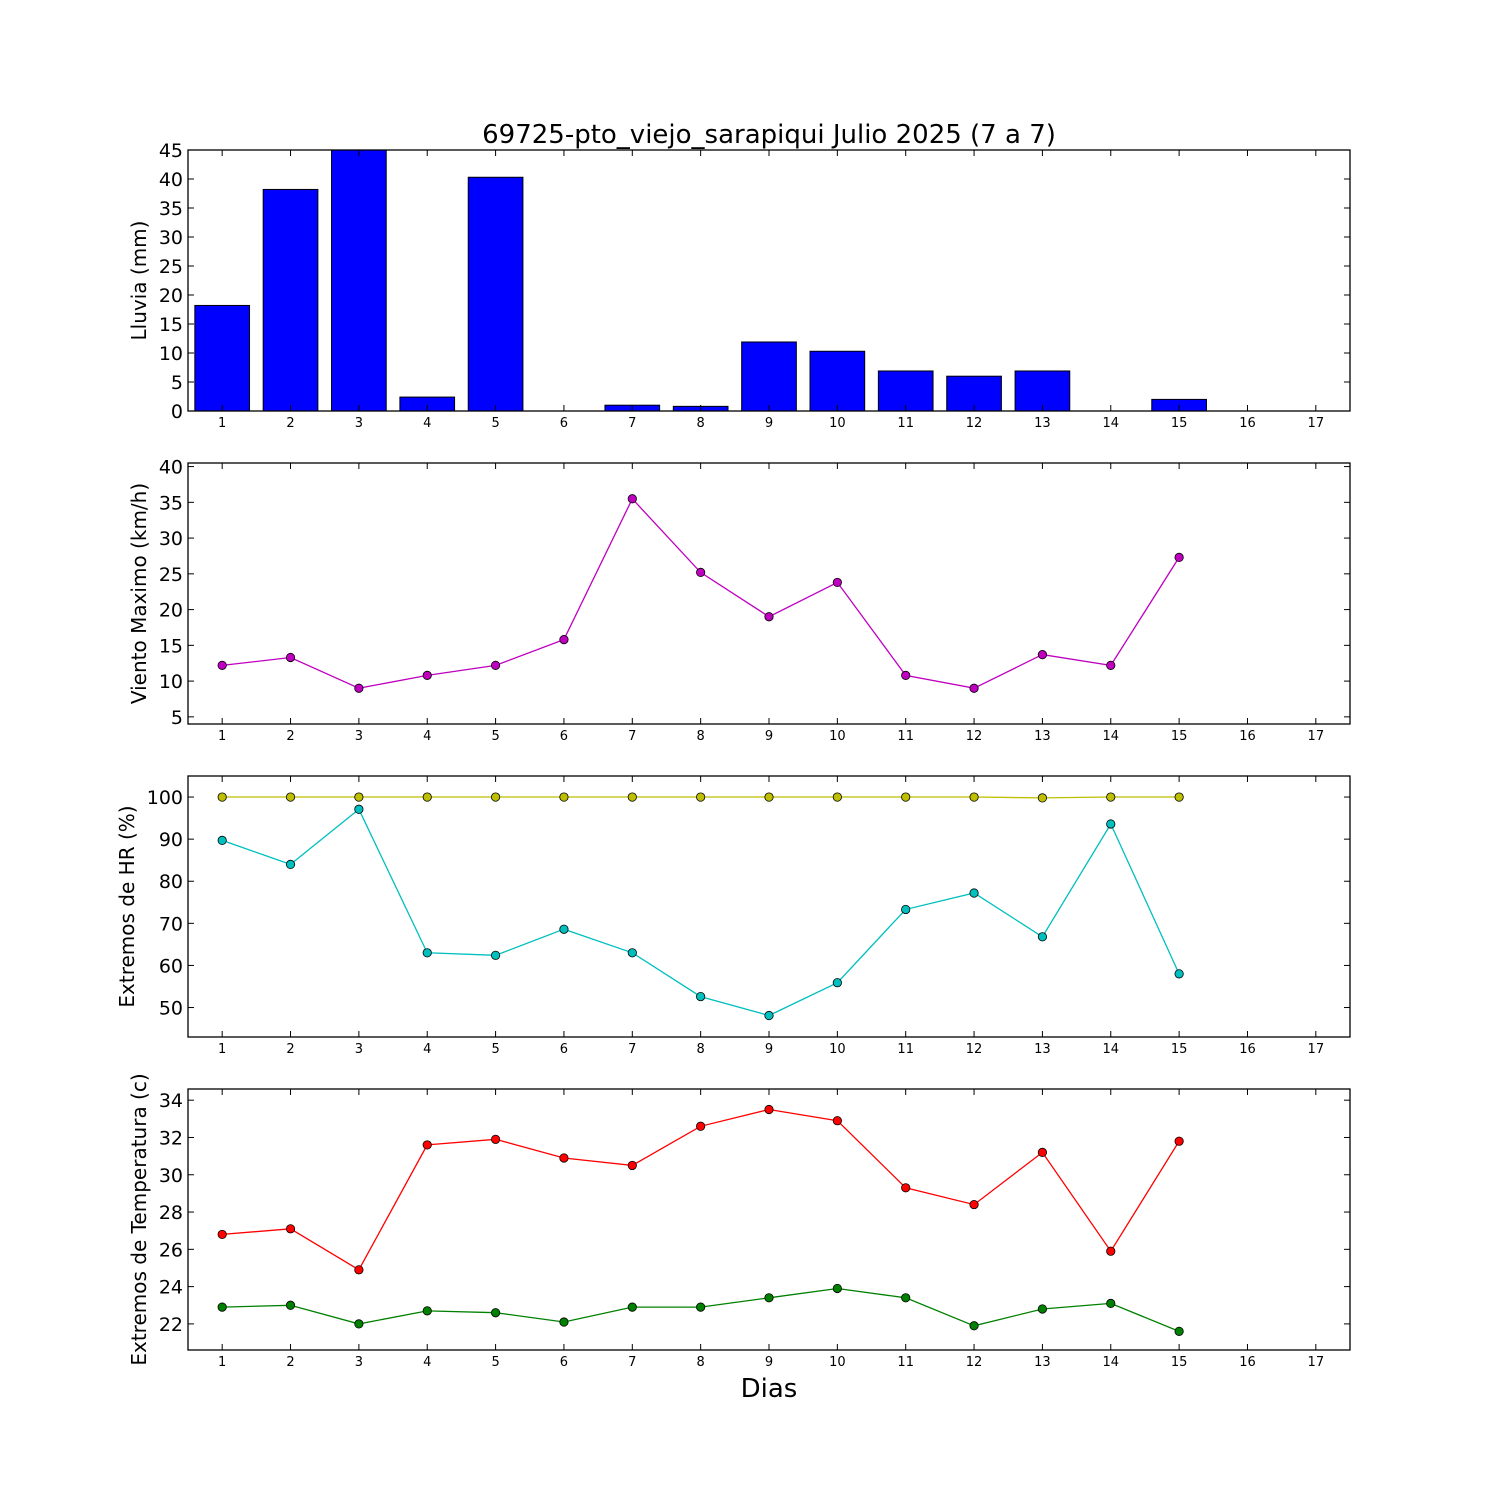 Image resolution: width=1500 pixels, height=1500 pixels. Describe the element at coordinates (974, 423) in the screenshot. I see `lluvia-xtick-label: 12` at that location.